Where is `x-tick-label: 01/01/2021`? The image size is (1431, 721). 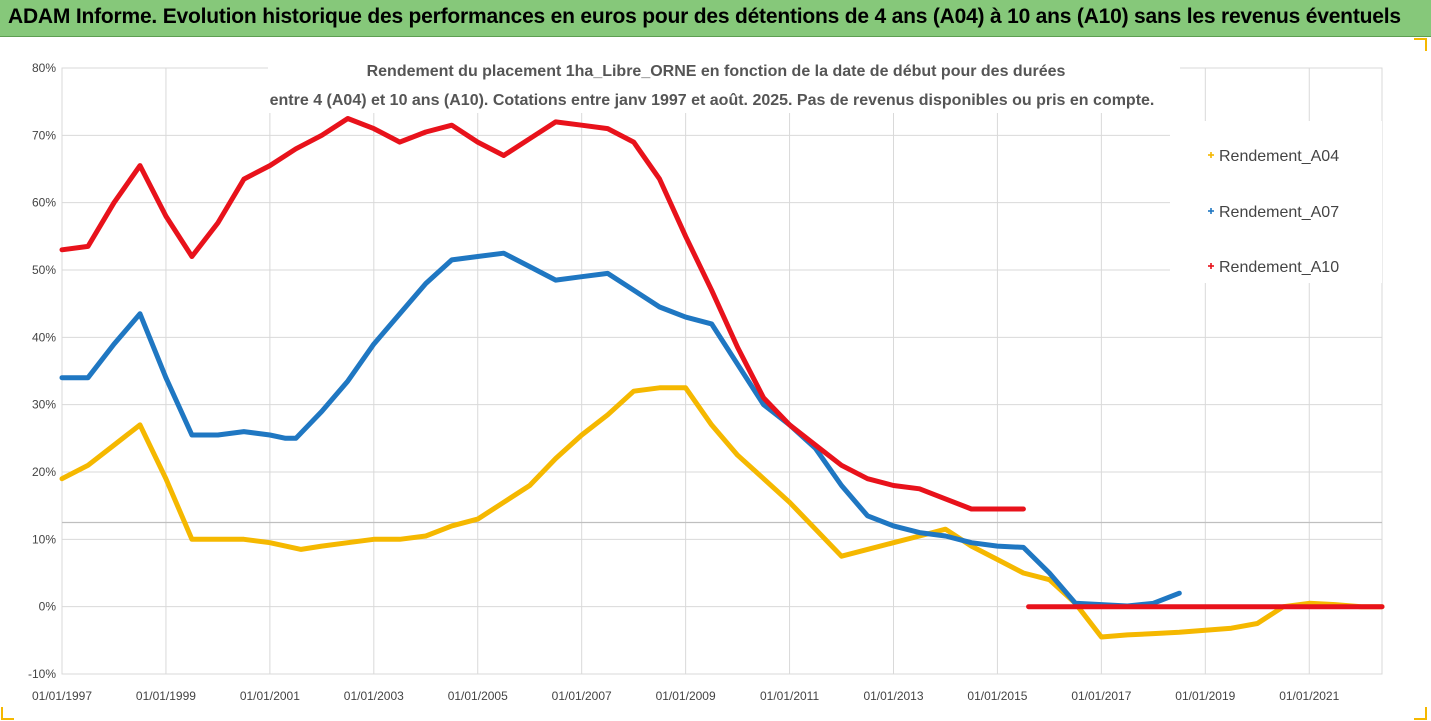
x-tick-label: 01/01/2021 is located at coordinates (1309, 696).